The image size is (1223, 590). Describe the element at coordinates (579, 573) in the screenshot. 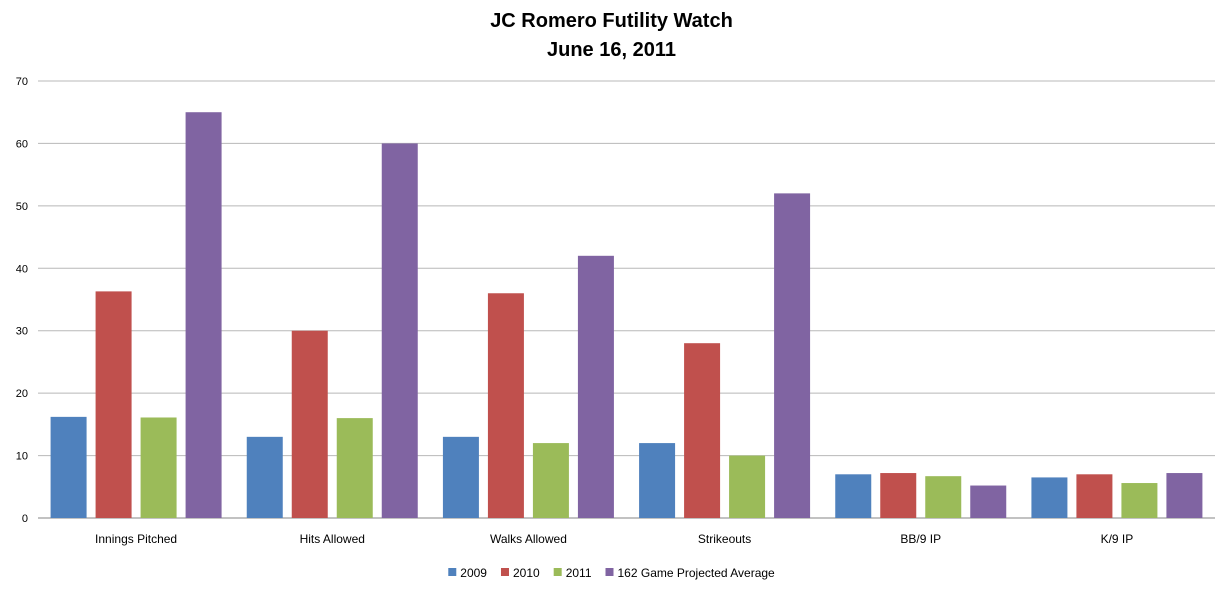

I see `legend-label: 2011` at that location.